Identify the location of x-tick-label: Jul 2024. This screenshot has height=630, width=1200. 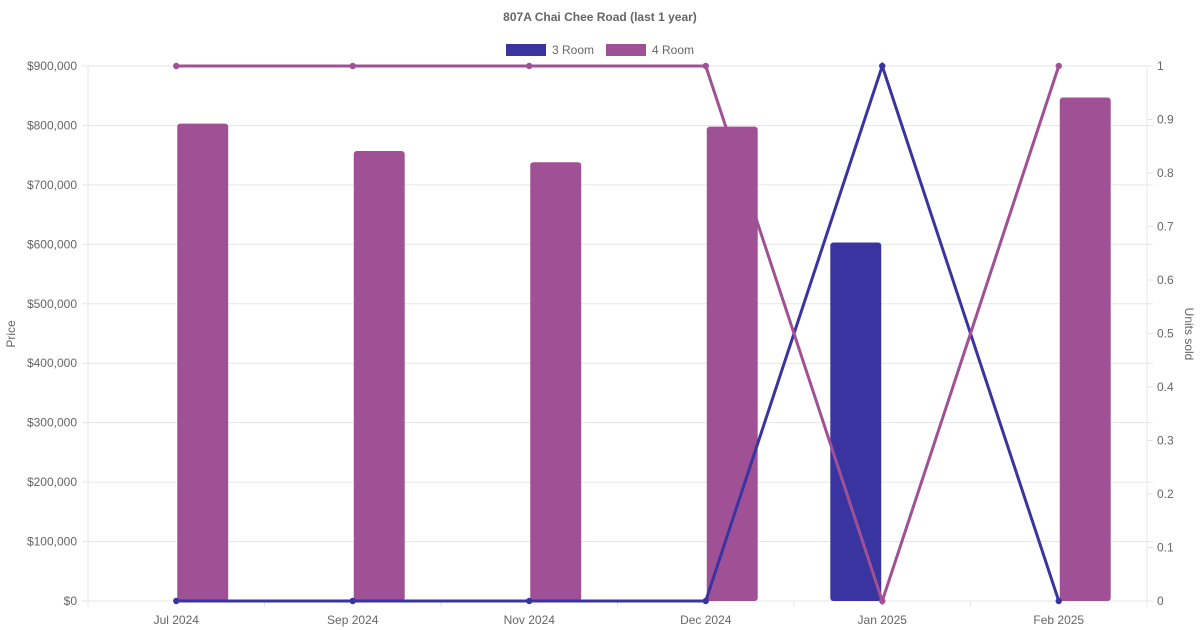
(177, 620).